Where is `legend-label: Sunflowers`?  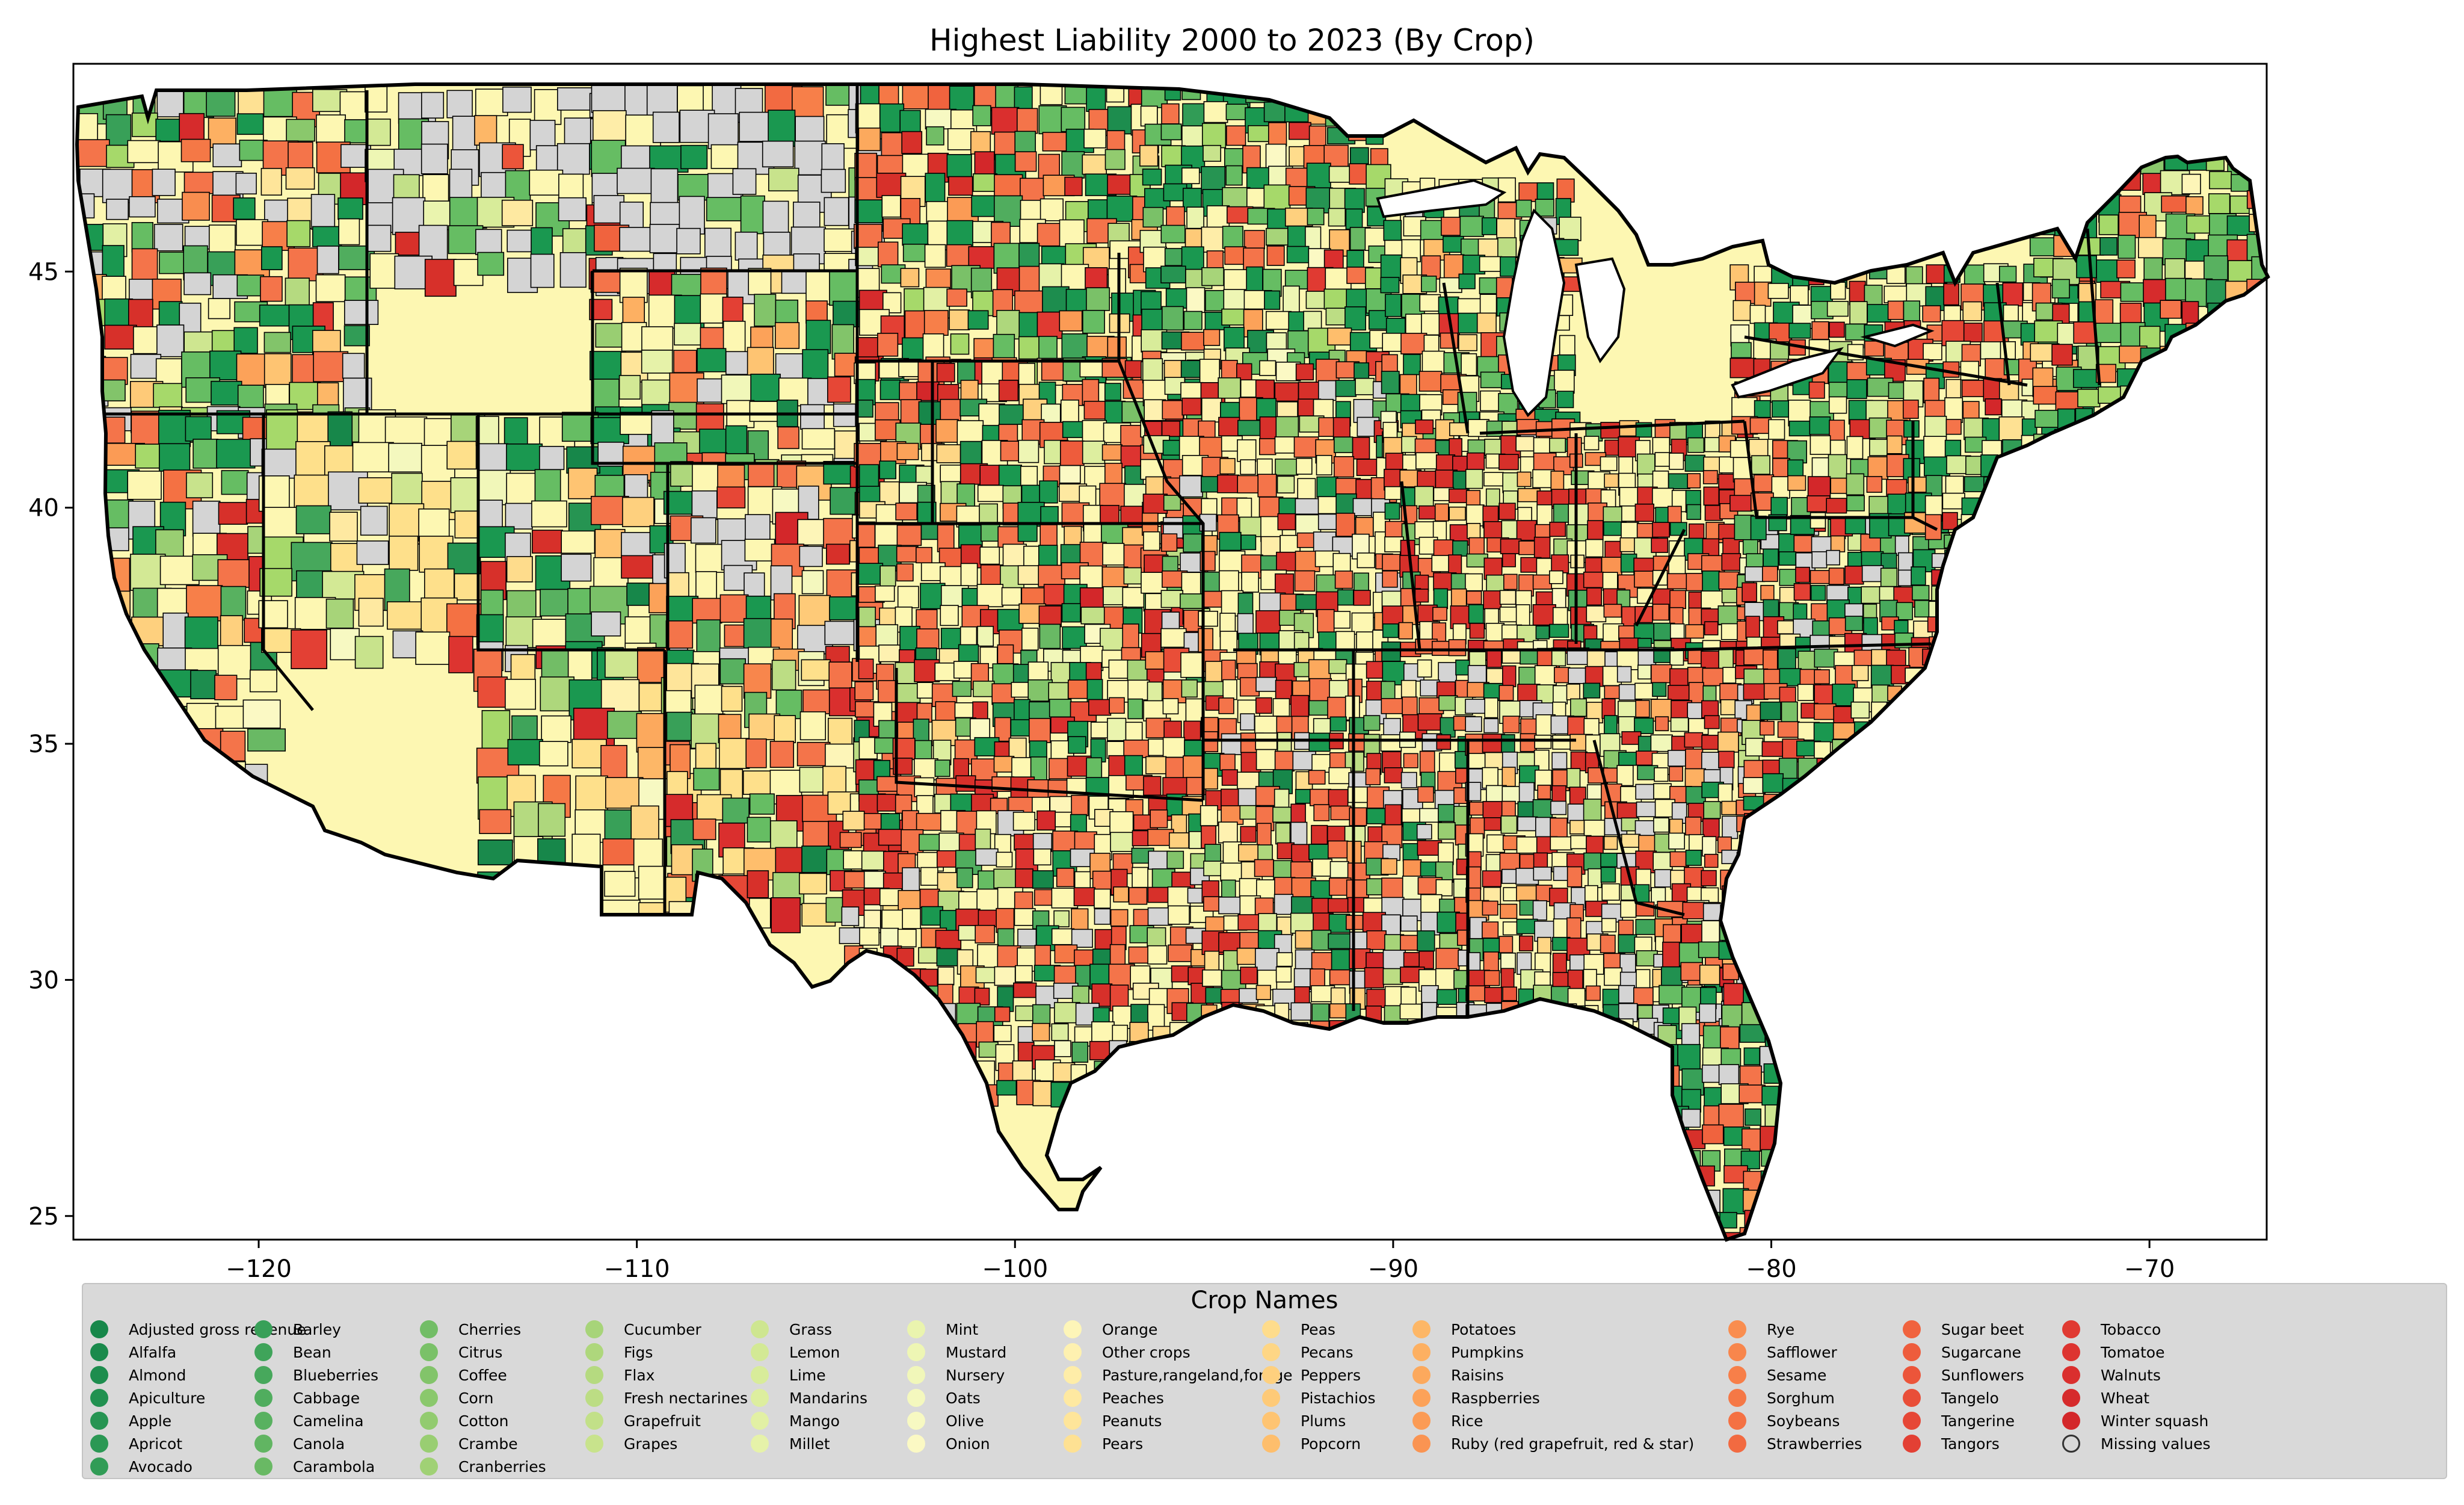
legend-label: Sunflowers is located at coordinates (1982, 1375).